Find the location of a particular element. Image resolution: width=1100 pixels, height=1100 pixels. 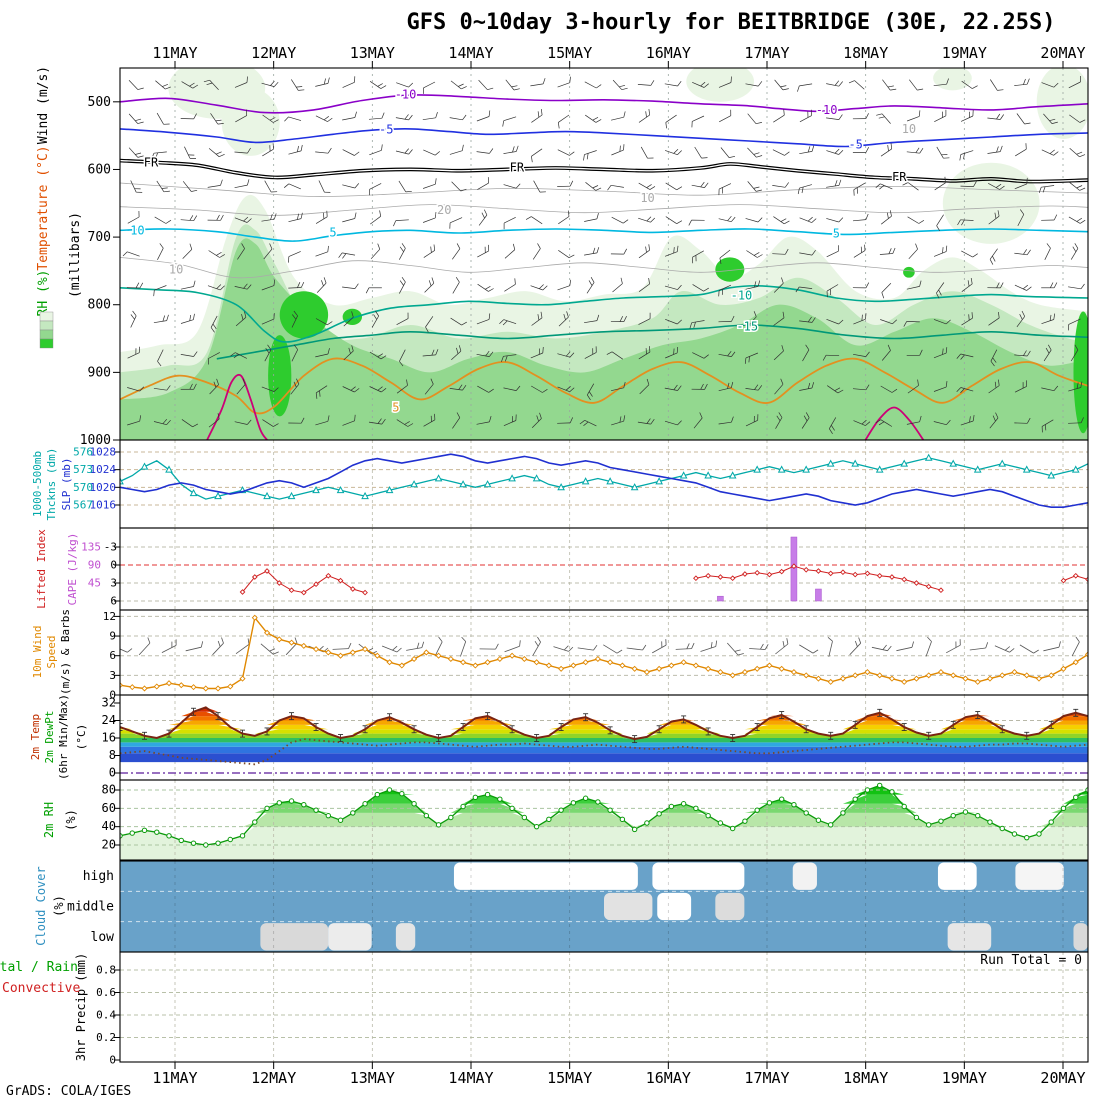

thickness-marker is located at coordinates (169, 469).